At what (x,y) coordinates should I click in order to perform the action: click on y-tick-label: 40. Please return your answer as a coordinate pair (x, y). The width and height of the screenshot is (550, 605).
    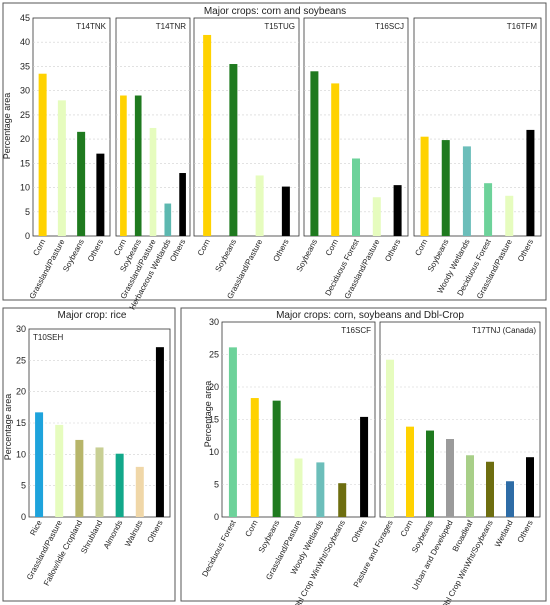
    Looking at the image, I should click on (25, 42).